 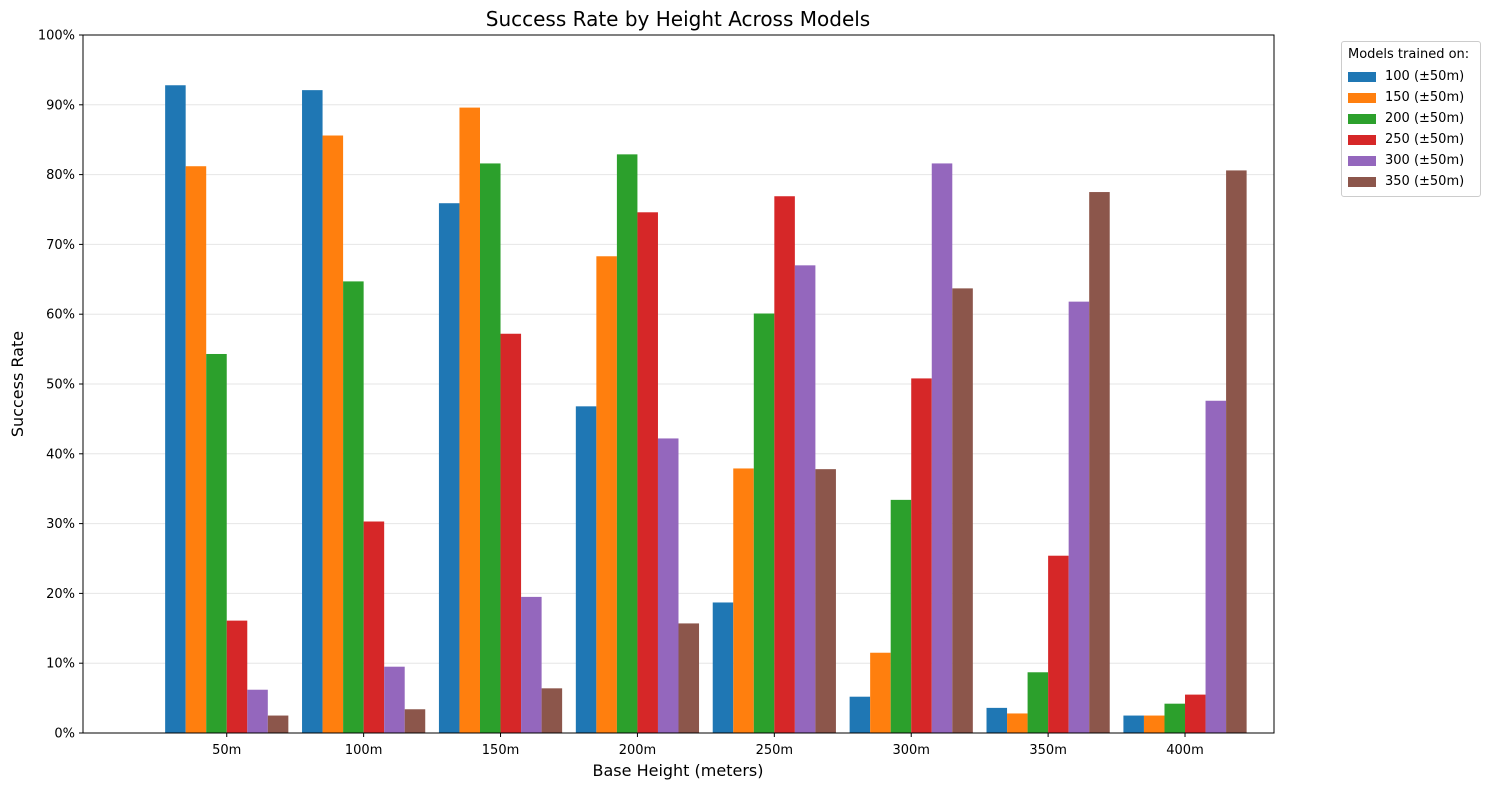 I want to click on legend-label: 200 (±50m), so click(x=1425, y=118).